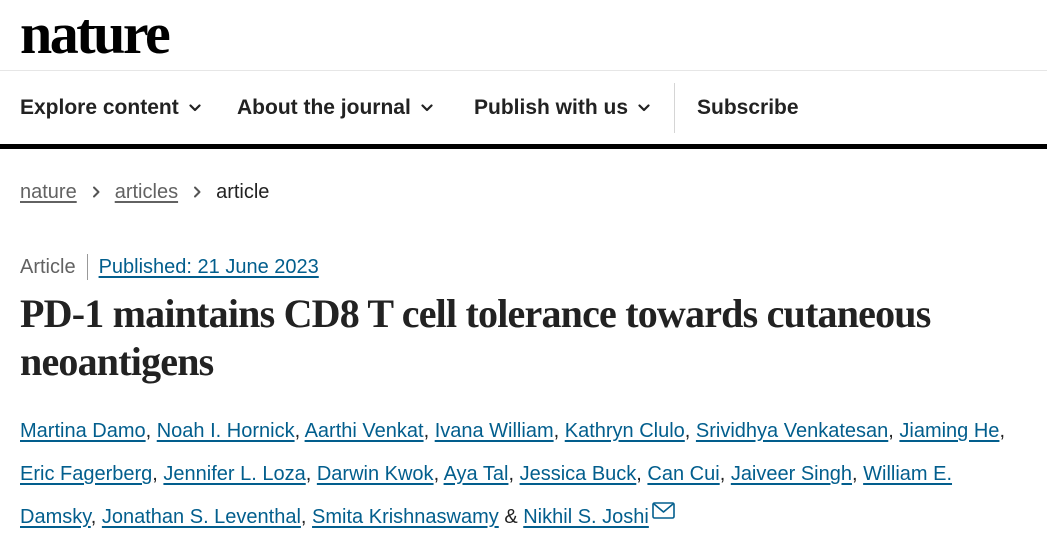 The height and width of the screenshot is (542, 1047). What do you see at coordinates (476, 474) in the screenshot?
I see `author-link: Aya Tal` at bounding box center [476, 474].